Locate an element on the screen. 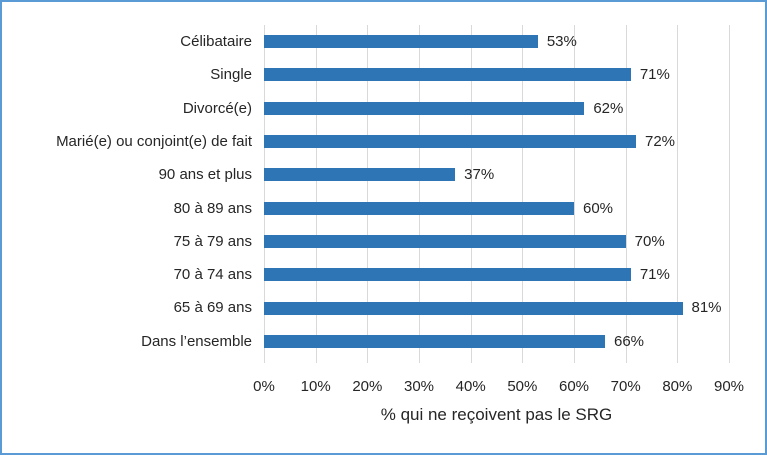  x-tick-label: 90% is located at coordinates (729, 386).